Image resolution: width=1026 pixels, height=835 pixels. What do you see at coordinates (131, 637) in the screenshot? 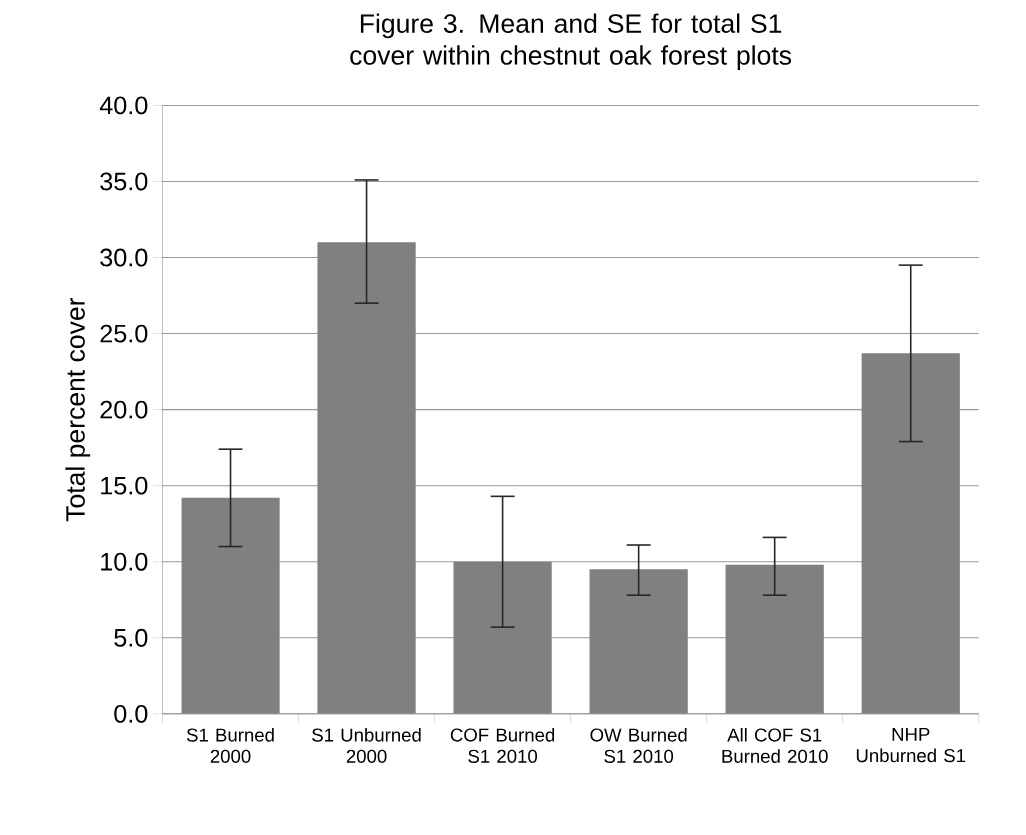
I see `y-tick-label: 5.0` at bounding box center [131, 637].